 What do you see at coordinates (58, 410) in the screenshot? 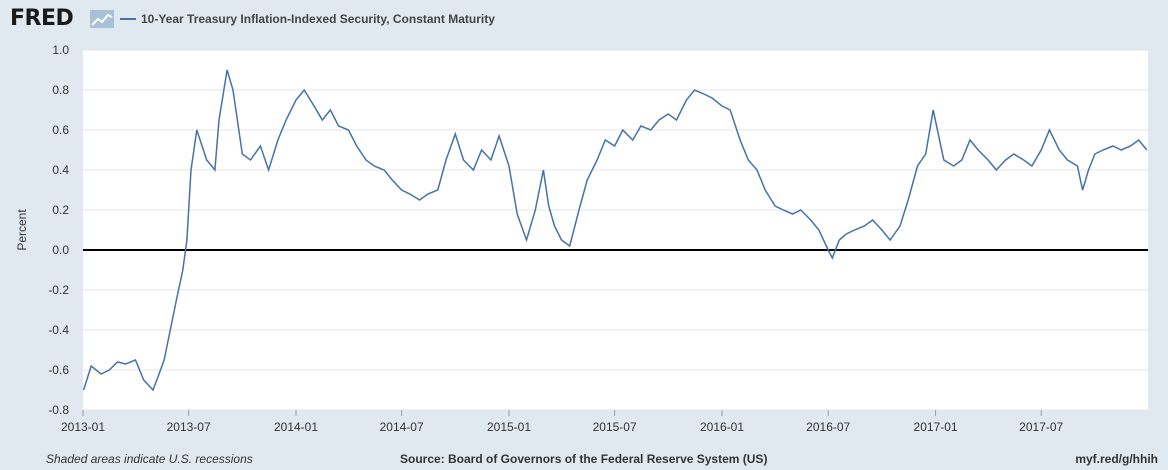
I see `y-tick-label: -0.8` at bounding box center [58, 410].